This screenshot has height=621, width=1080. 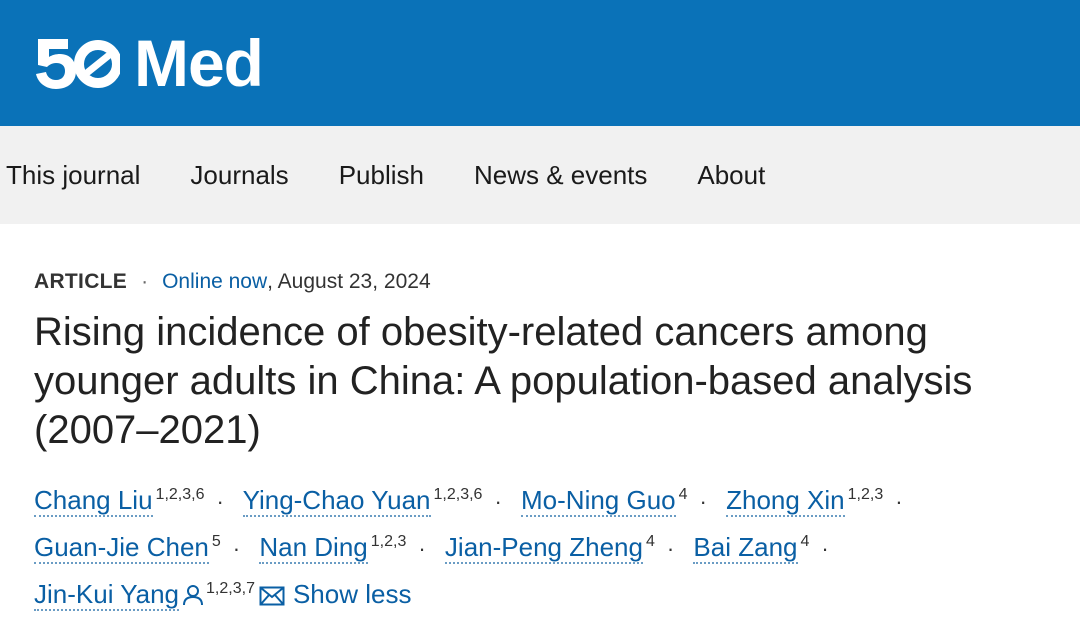 What do you see at coordinates (199, 63) in the screenshot?
I see `logo-wordmark: Med` at bounding box center [199, 63].